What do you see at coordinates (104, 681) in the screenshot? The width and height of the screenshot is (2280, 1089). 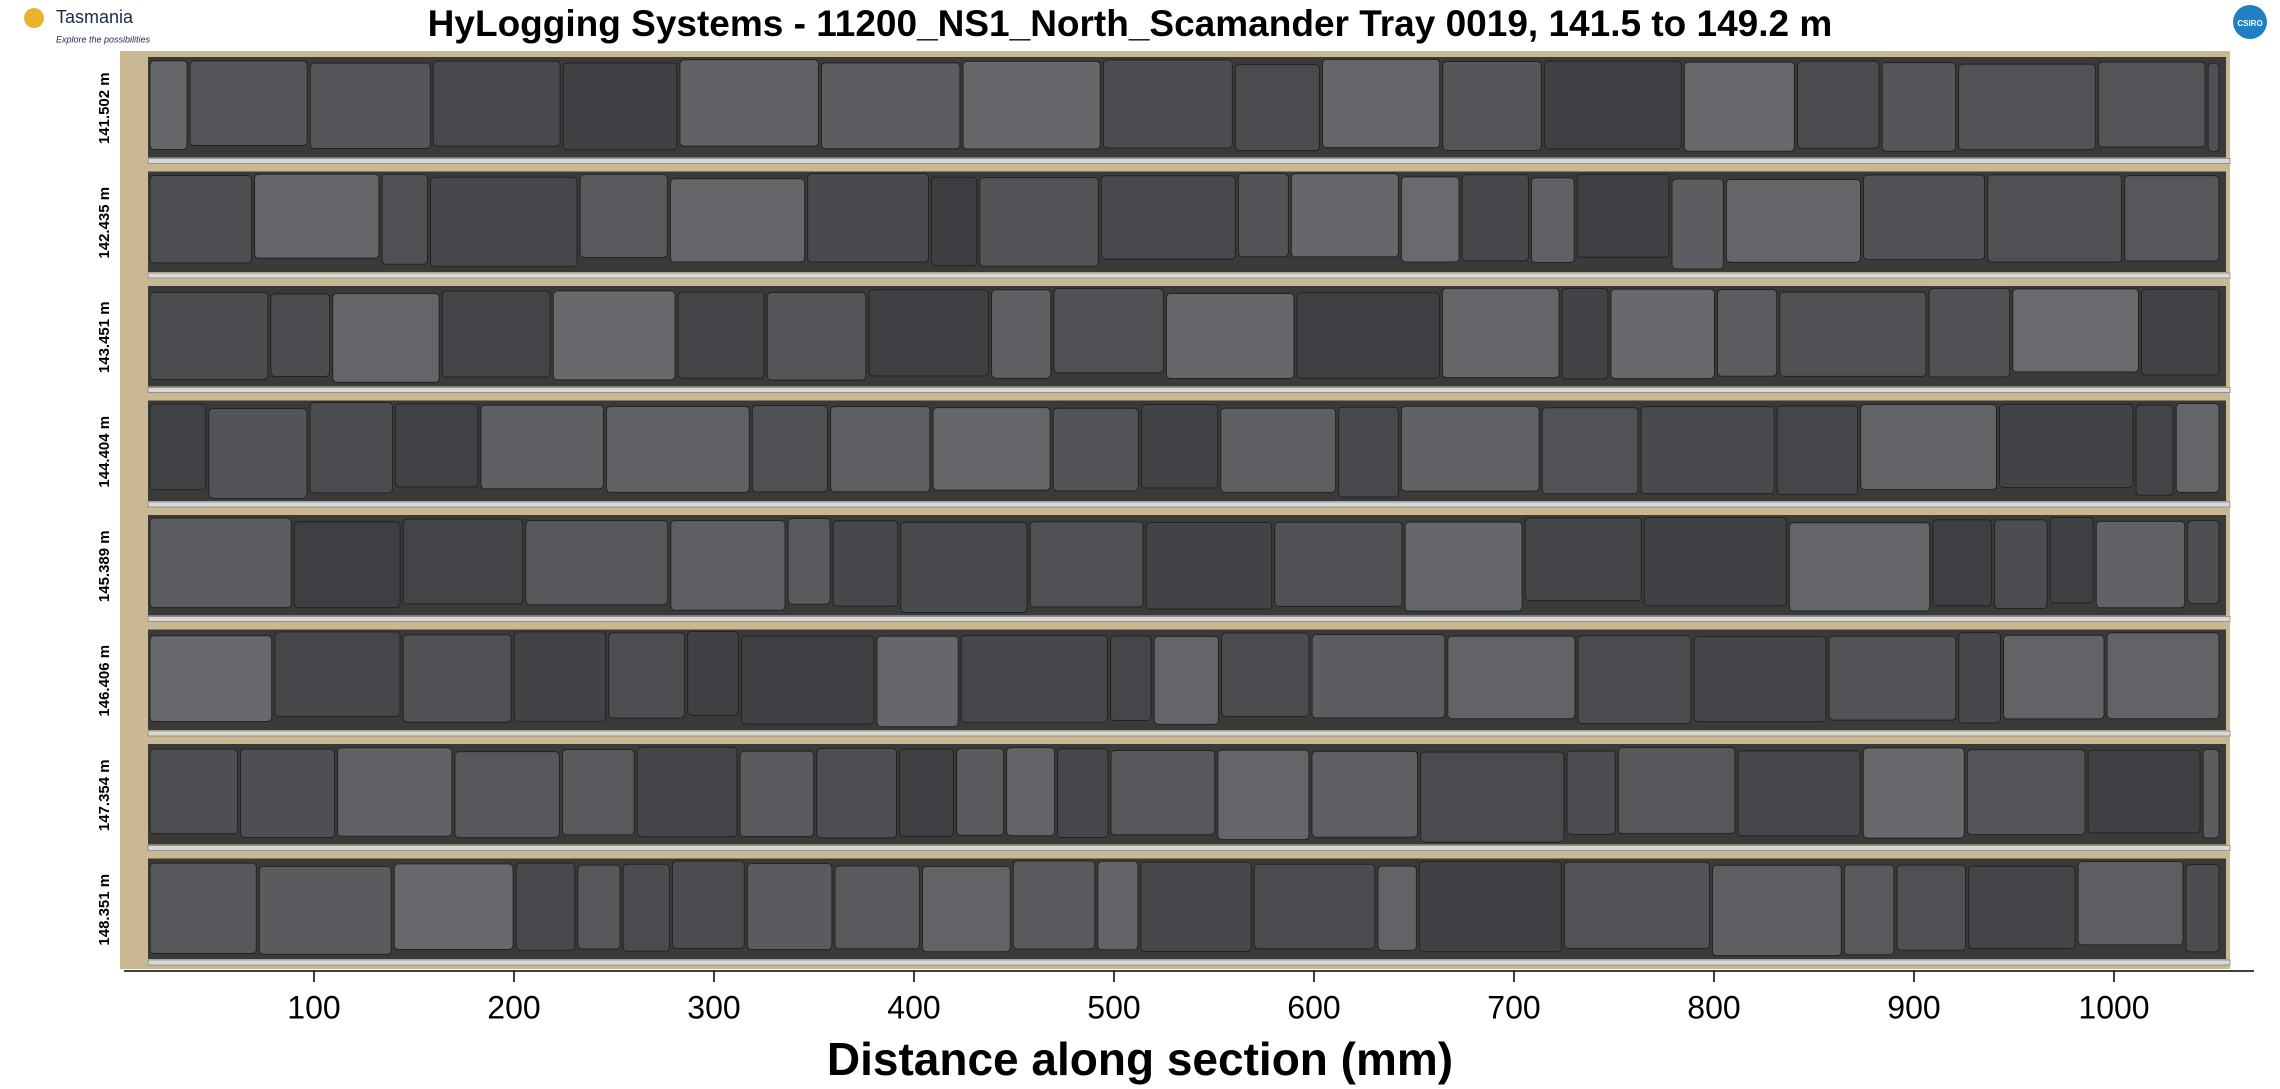 I see `row-depth-label: 146.406 m` at bounding box center [104, 681].